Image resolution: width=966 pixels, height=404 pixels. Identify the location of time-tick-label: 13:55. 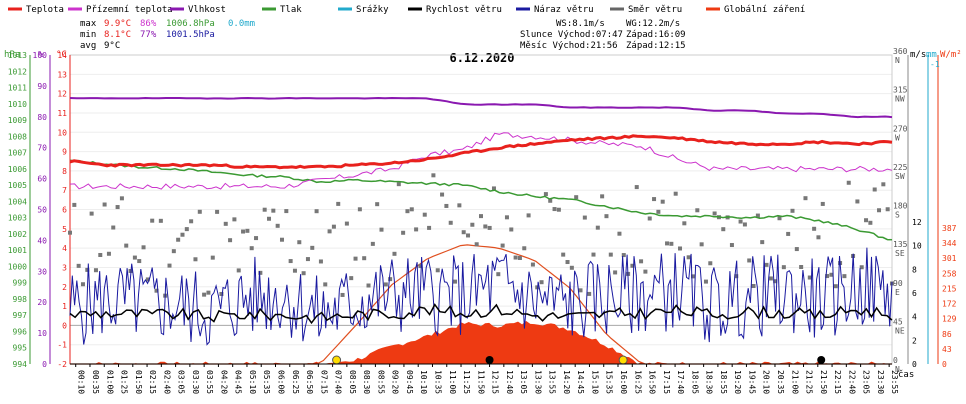
(552, 382).